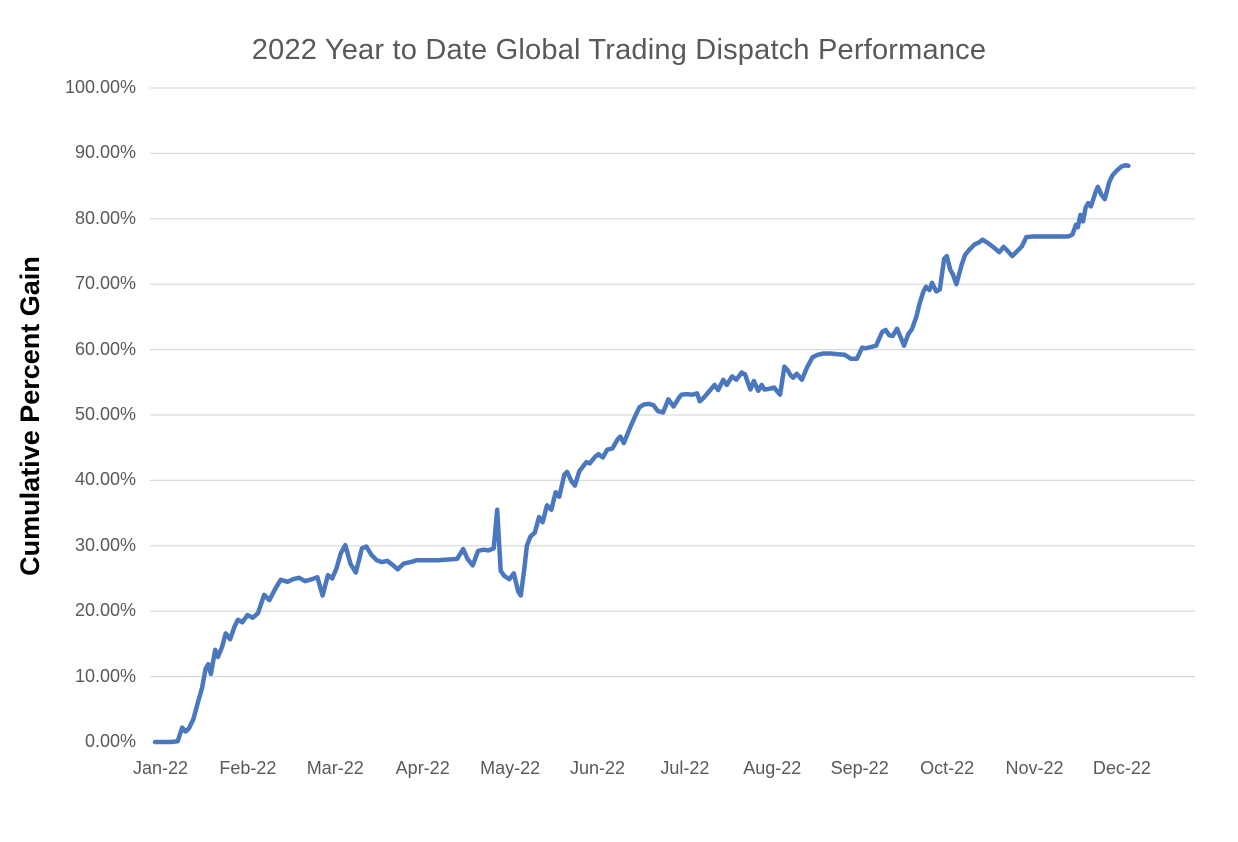 This screenshot has width=1238, height=842. Describe the element at coordinates (105, 544) in the screenshot. I see `y-tick-label: 30.00%` at that location.